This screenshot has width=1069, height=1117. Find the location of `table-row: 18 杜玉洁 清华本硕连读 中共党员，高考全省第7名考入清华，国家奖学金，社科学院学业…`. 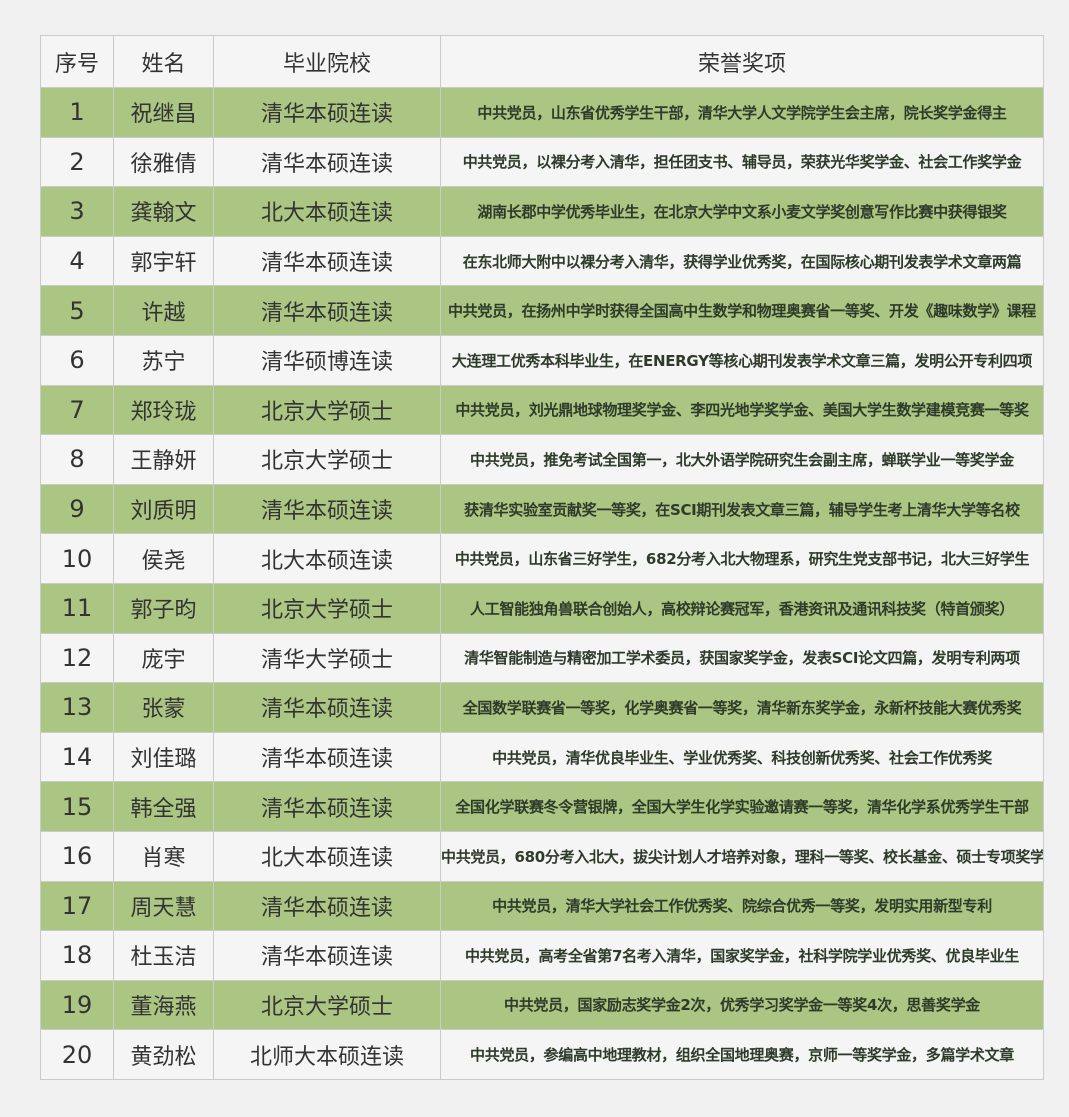

table-row: 18 杜玉洁 清华本硕连读 中共党员，高考全省第7名考入清华，国家奖学金，社科学院学业… is located at coordinates (542, 955).